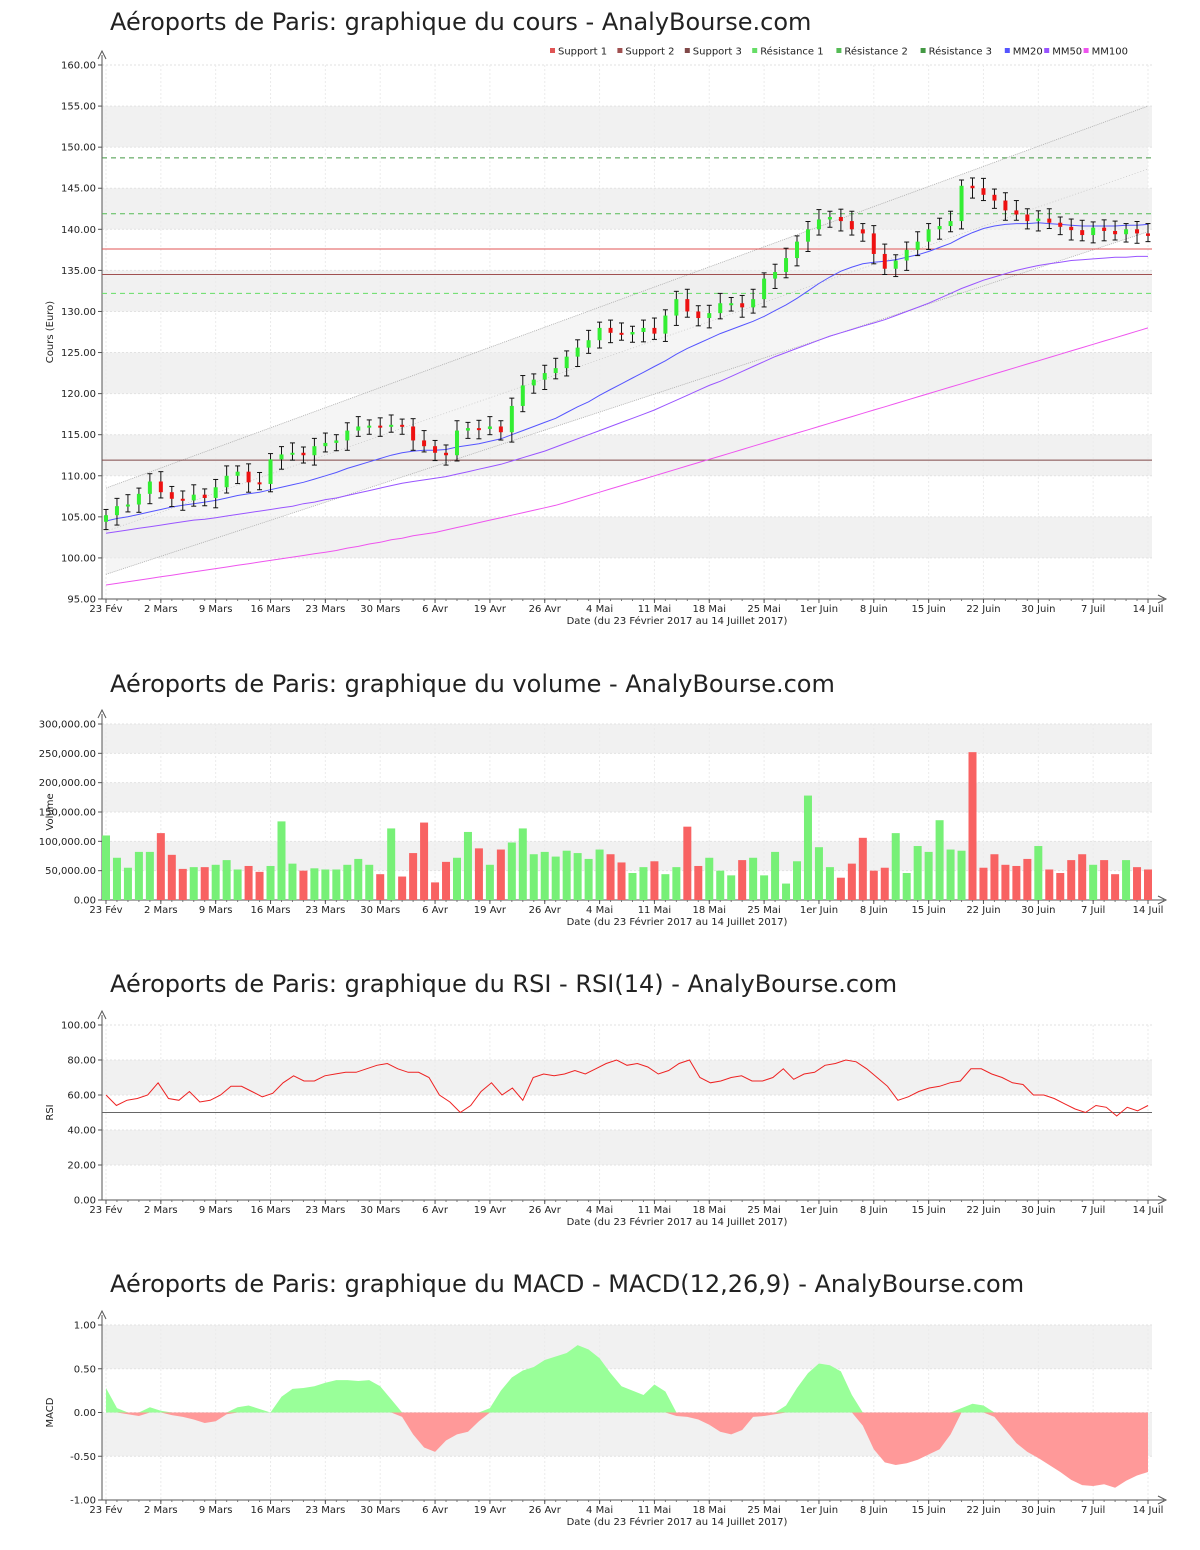 This screenshot has width=1200, height=1550. What do you see at coordinates (78, 353) in the screenshot?
I see `y-tick-label: 125.00` at bounding box center [78, 353].